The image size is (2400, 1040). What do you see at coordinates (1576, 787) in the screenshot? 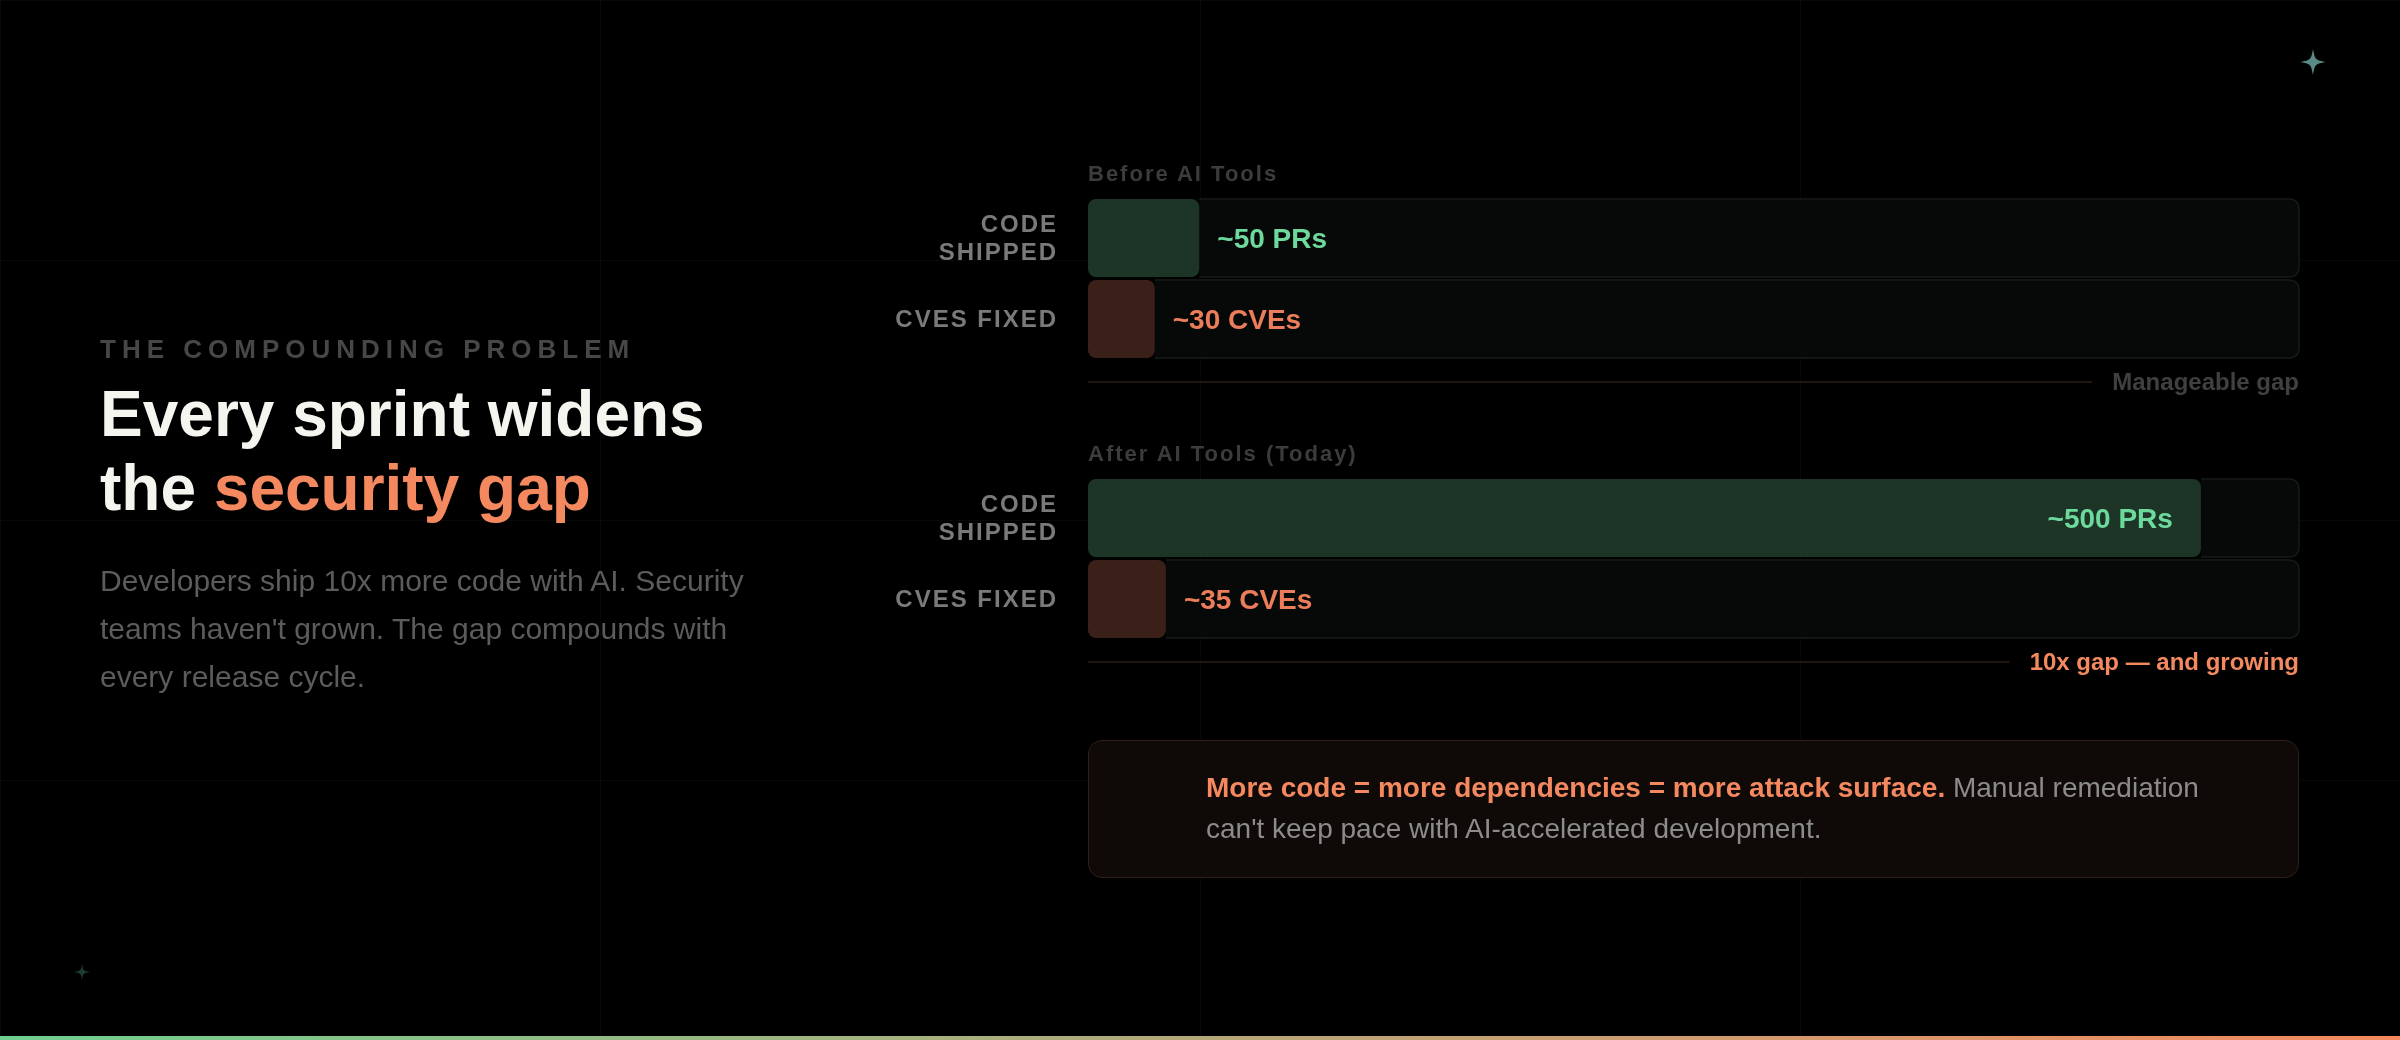
I see `text: More code = more dependencies = more attack surface.` at bounding box center [1576, 787].